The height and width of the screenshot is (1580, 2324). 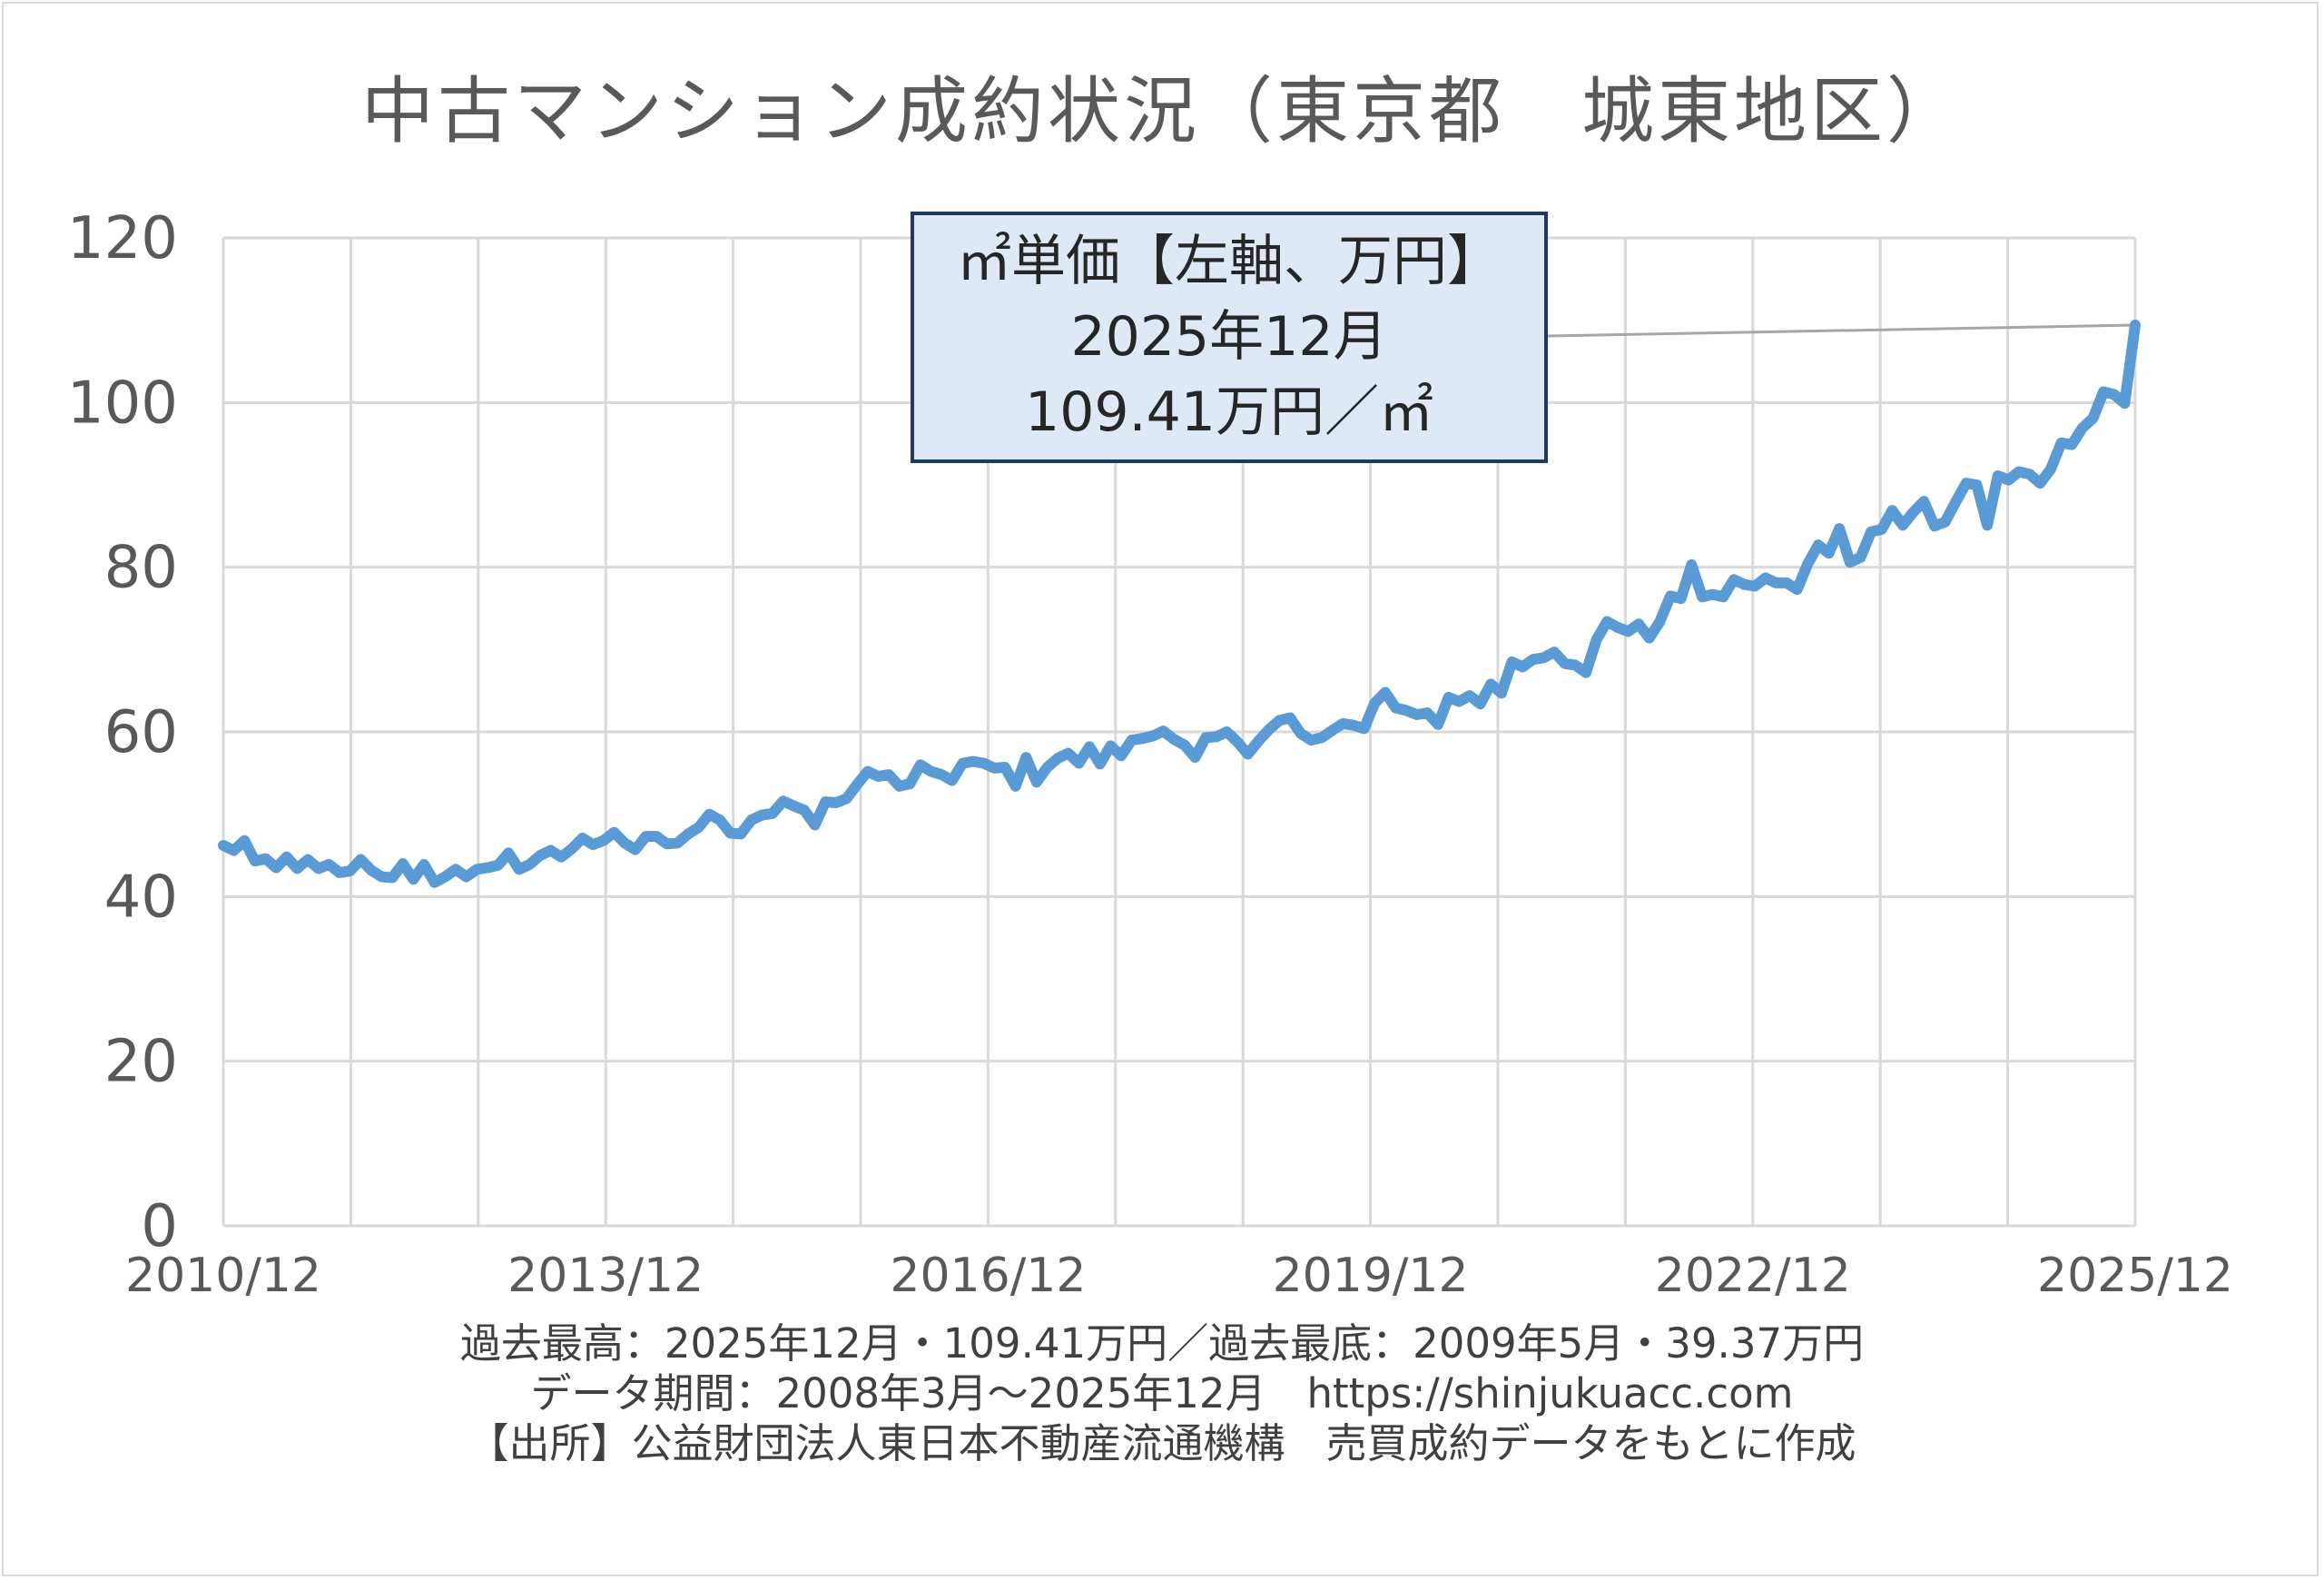 I want to click on callout-value: 109.41万円／㎡, so click(x=1229, y=412).